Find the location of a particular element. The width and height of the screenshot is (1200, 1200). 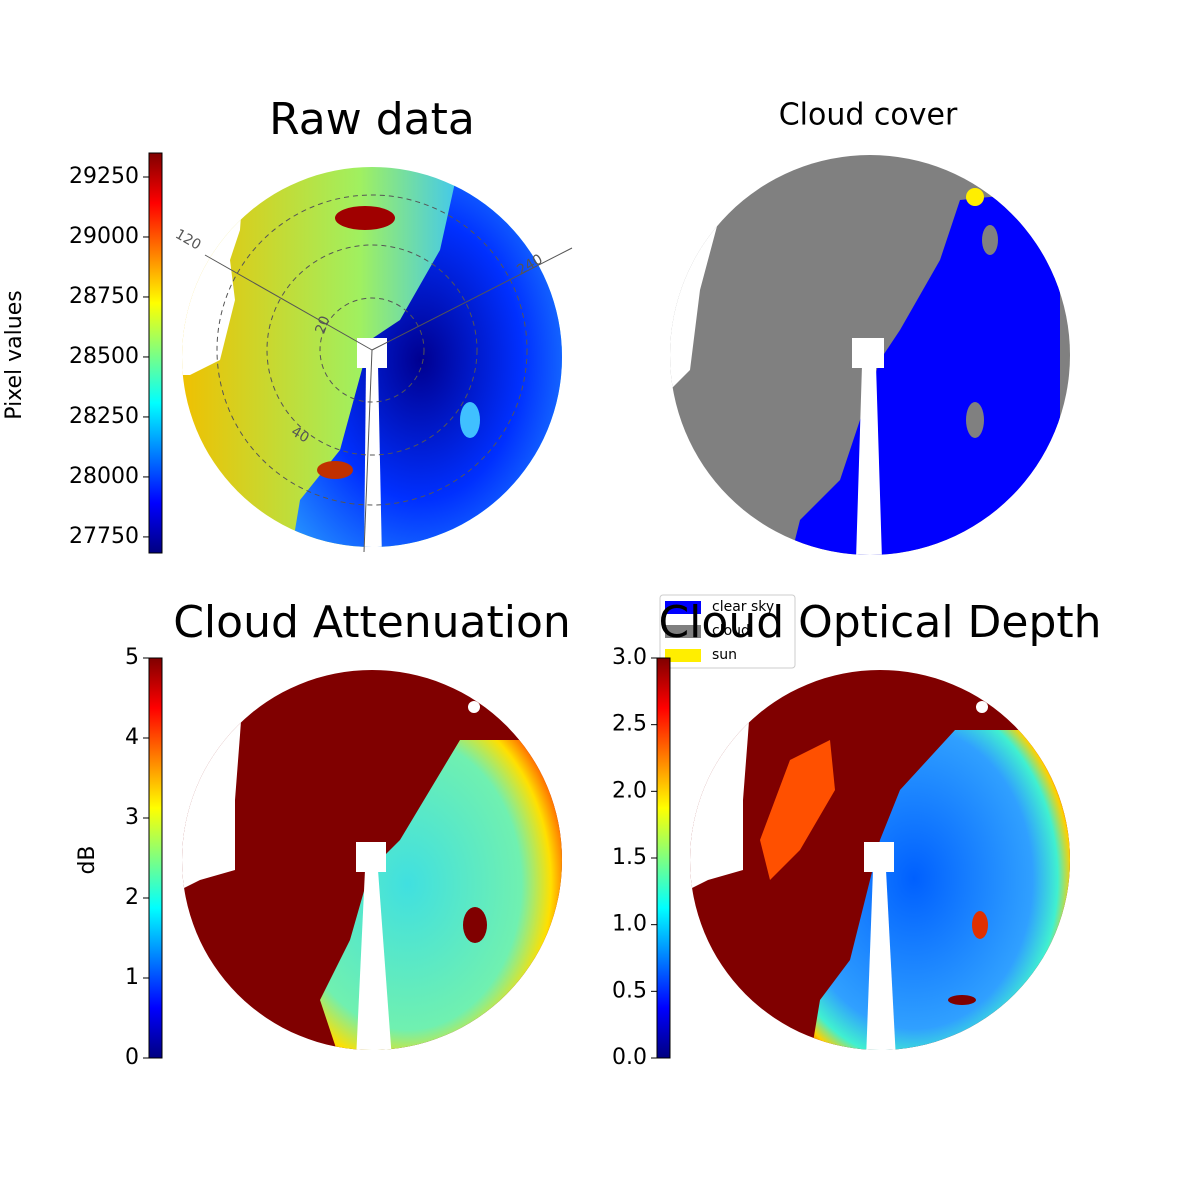

colorbar-label: Pixel values is located at coordinates (14, 354).